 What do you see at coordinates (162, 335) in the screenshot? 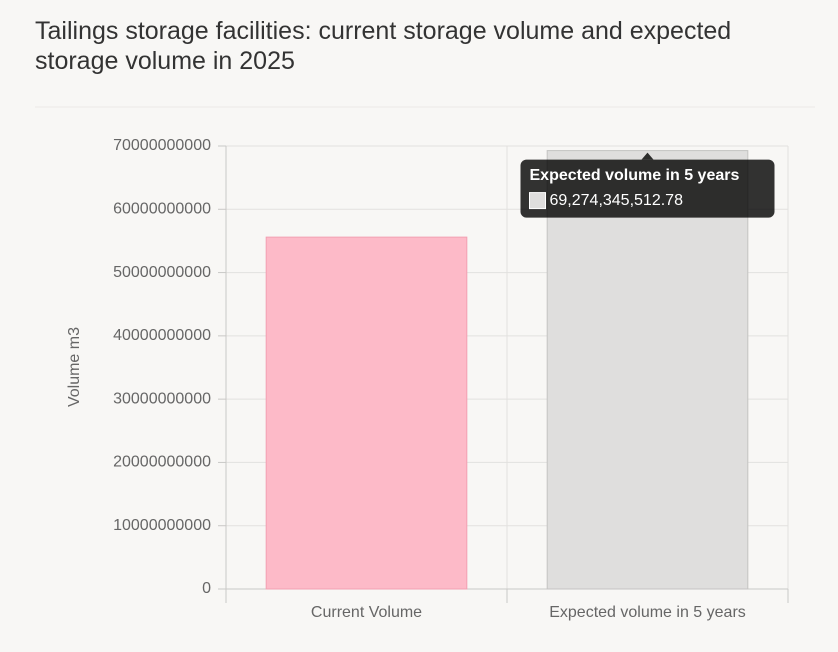
I see `y-tick-label: 40000000000` at bounding box center [162, 335].